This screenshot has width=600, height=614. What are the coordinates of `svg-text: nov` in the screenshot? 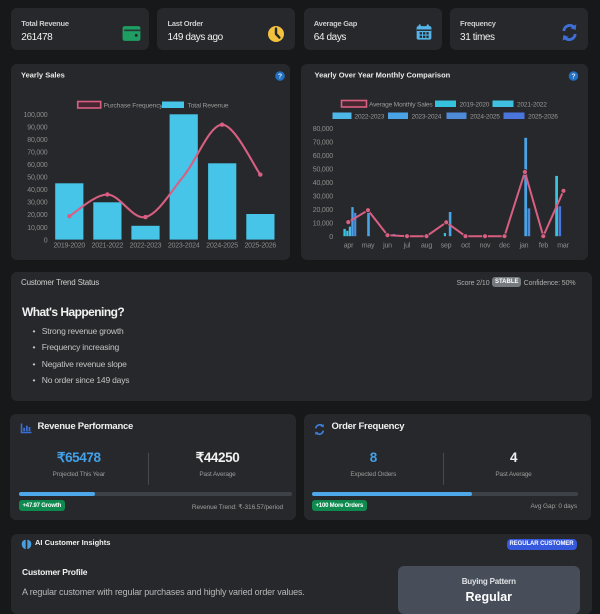 It's located at (484, 245).